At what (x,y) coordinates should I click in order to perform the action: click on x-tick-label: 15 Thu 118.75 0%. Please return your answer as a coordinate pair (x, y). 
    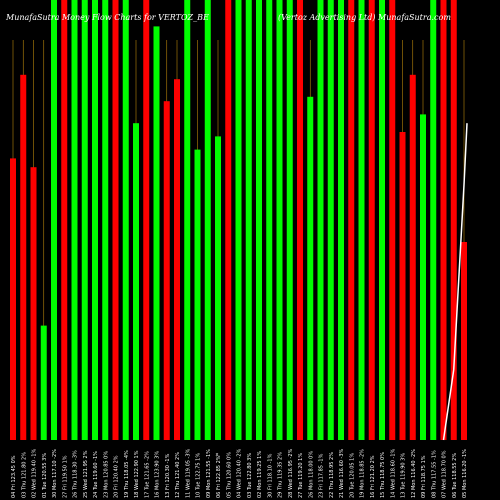
    Looking at the image, I should click on (383, 475).